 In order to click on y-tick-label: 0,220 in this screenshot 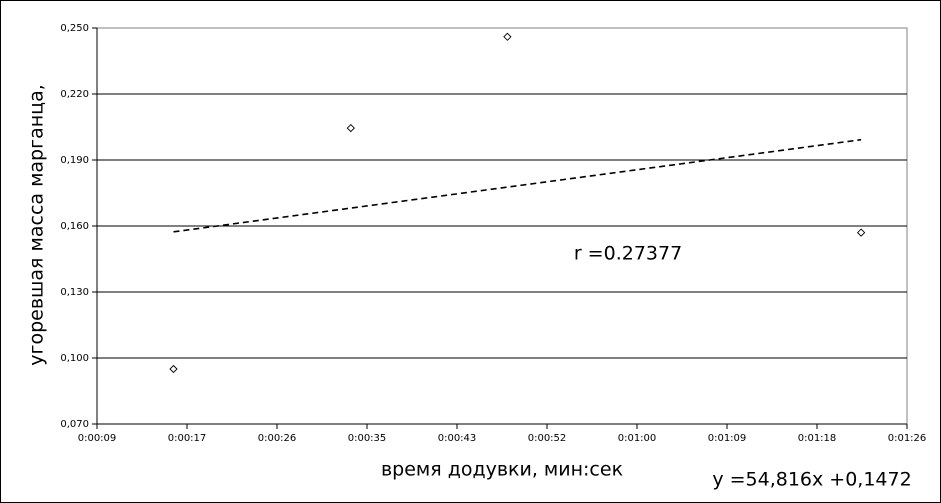, I will do `click(74, 94)`.